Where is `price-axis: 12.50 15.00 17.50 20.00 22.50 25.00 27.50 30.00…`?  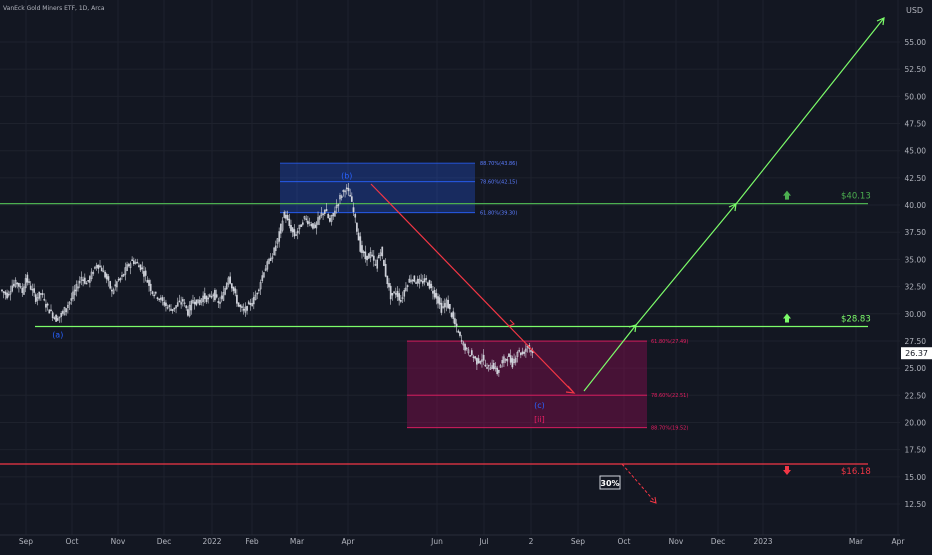 price-axis: 12.50 15.00 17.50 20.00 22.50 25.00 27.50 30.00… is located at coordinates (916, 275).